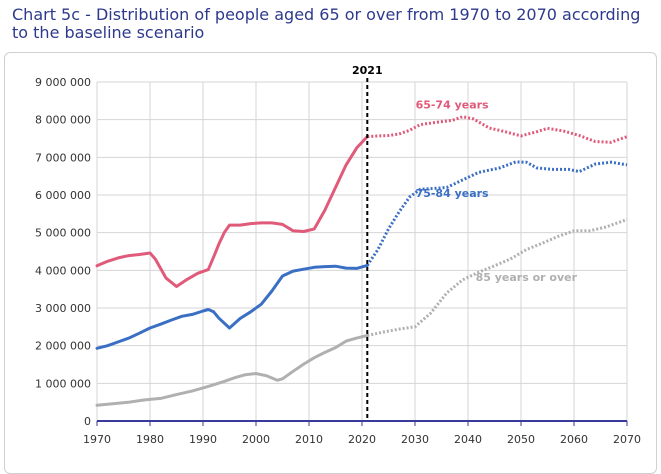  What do you see at coordinates (87, 421) in the screenshot?
I see `y-tick-label: 0` at bounding box center [87, 421].